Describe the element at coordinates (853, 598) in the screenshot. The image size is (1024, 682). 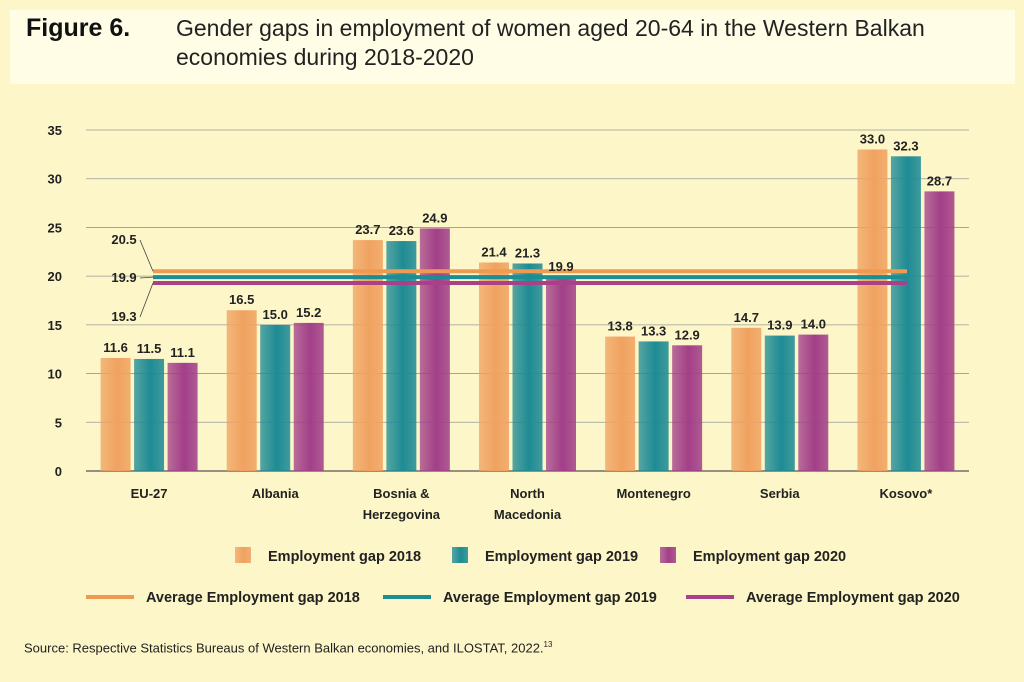
I see `legend-label: Average Employment gap 2020` at that location.